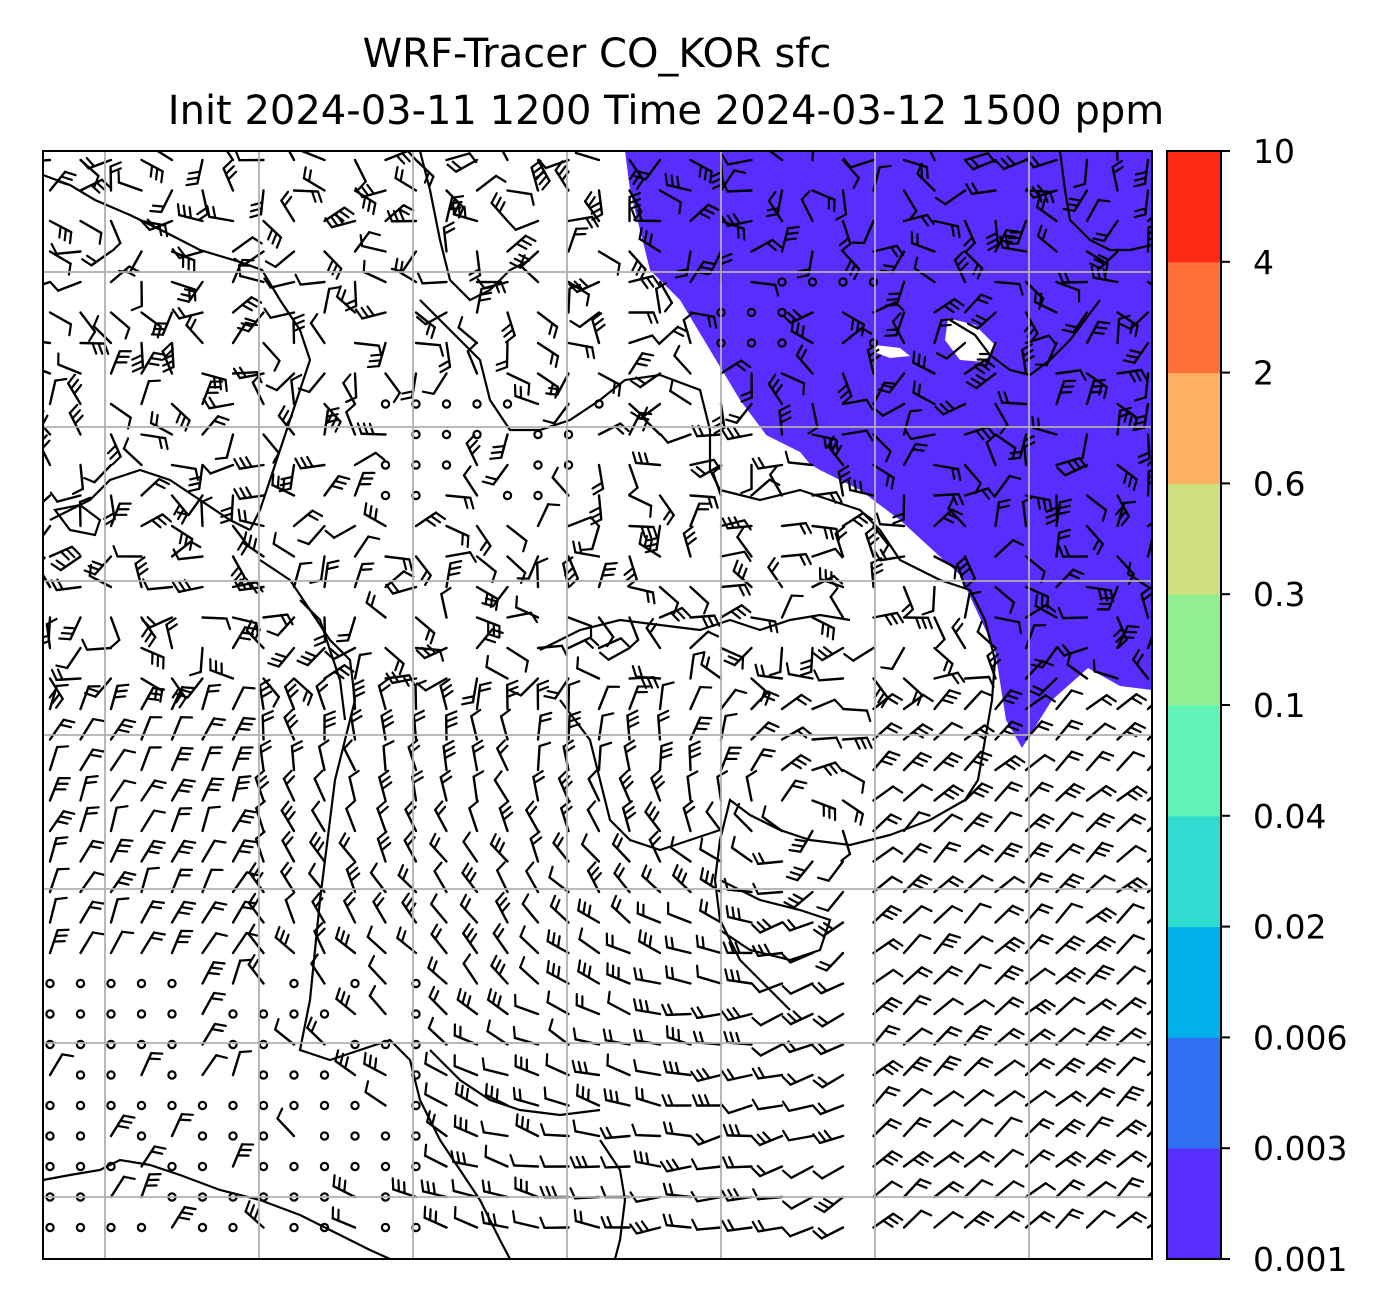  What do you see at coordinates (1300, 1259) in the screenshot?
I see `colorbar-tick-label: 0.001` at bounding box center [1300, 1259].